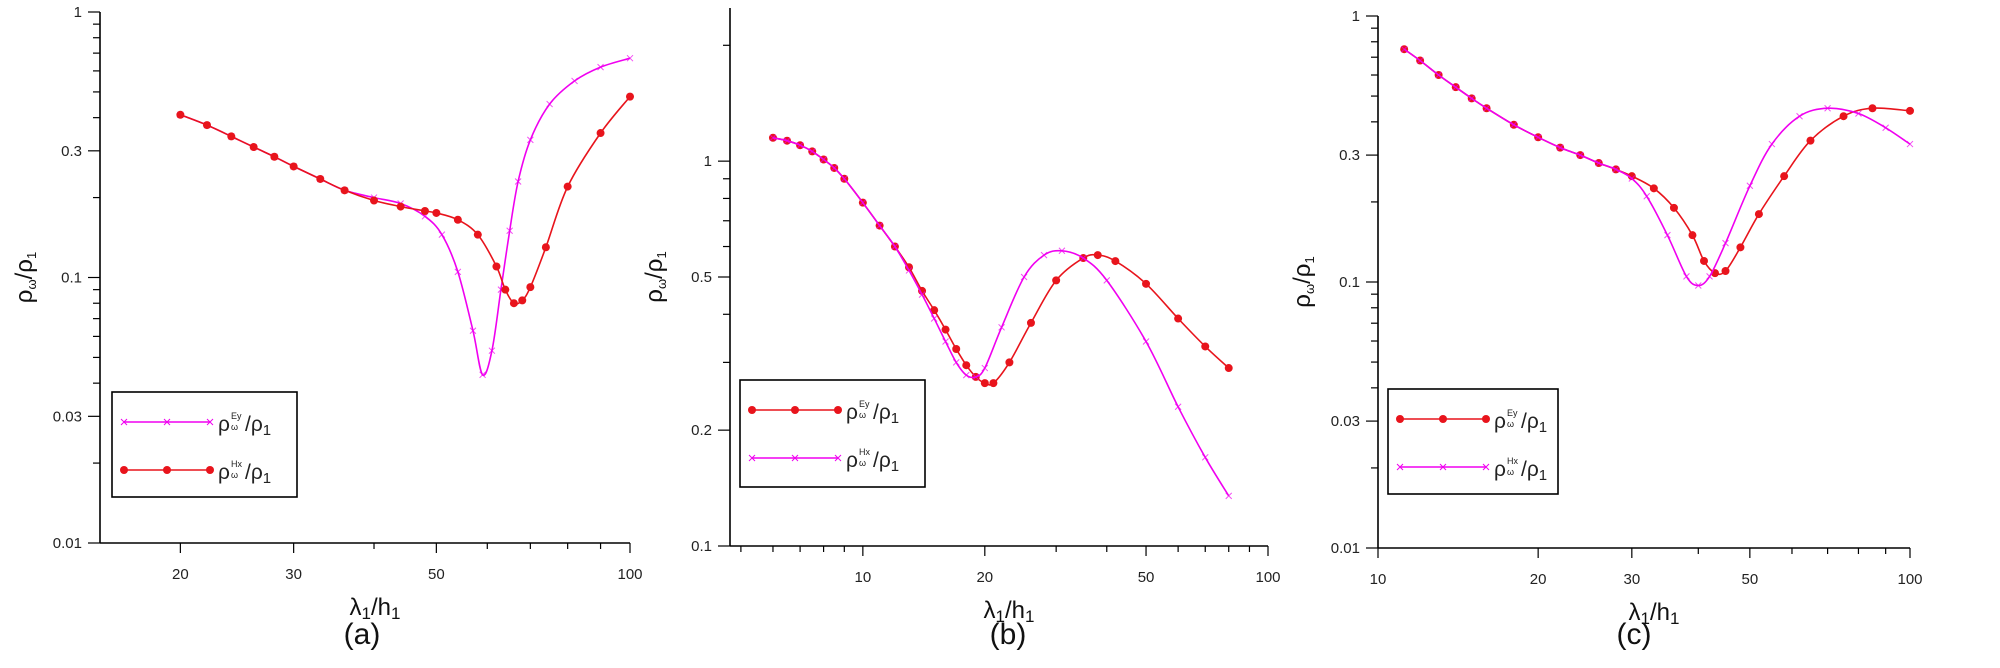  What do you see at coordinates (1909, 579) in the screenshot?
I see `x-tick-label: 100` at bounding box center [1909, 579].